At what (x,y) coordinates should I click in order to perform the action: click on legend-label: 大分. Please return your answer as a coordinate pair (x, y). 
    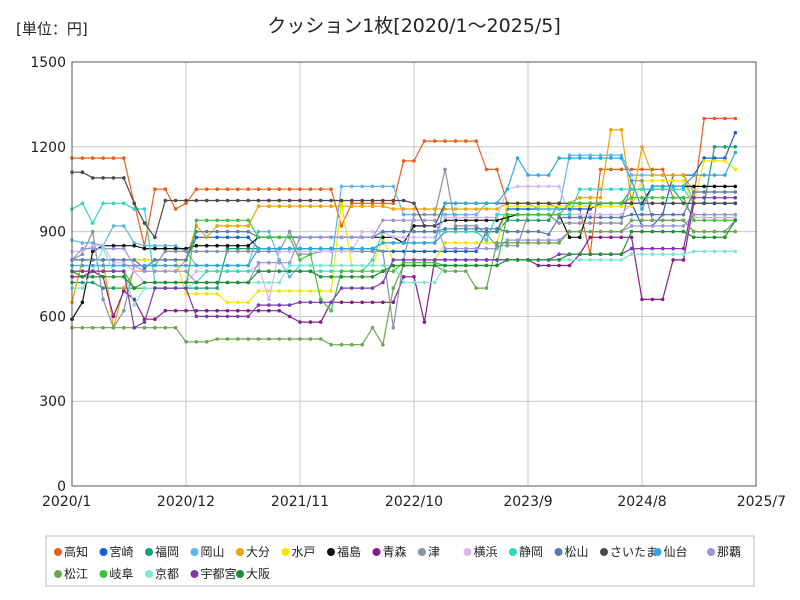
    Looking at the image, I should click on (258, 552).